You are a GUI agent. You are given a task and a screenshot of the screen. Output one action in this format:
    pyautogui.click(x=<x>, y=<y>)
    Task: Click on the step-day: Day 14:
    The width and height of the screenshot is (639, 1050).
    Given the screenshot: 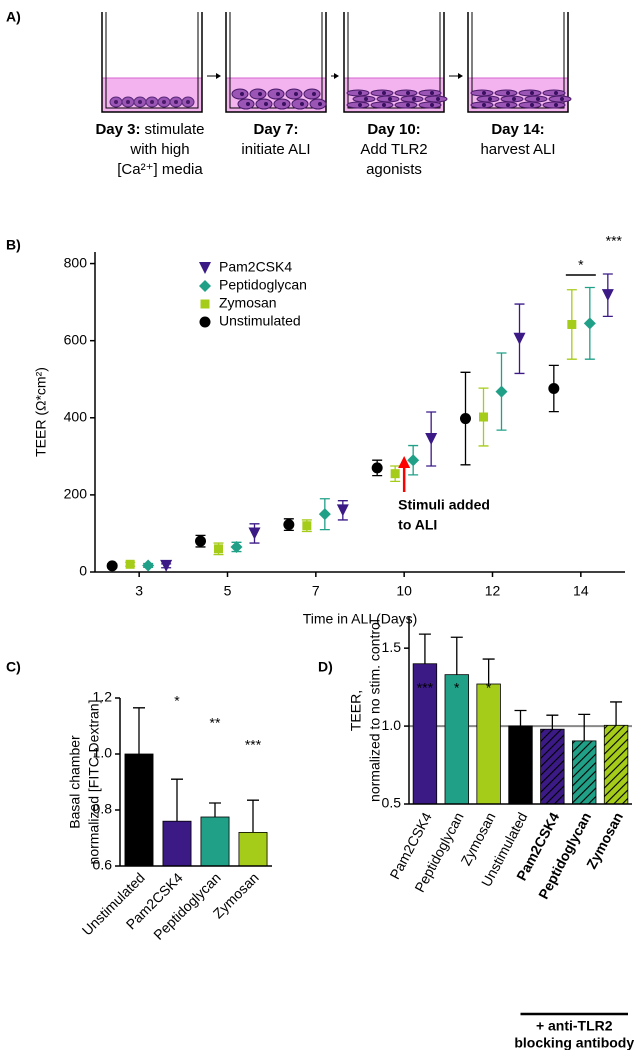 What is the action you would take?
    pyautogui.click(x=517, y=129)
    